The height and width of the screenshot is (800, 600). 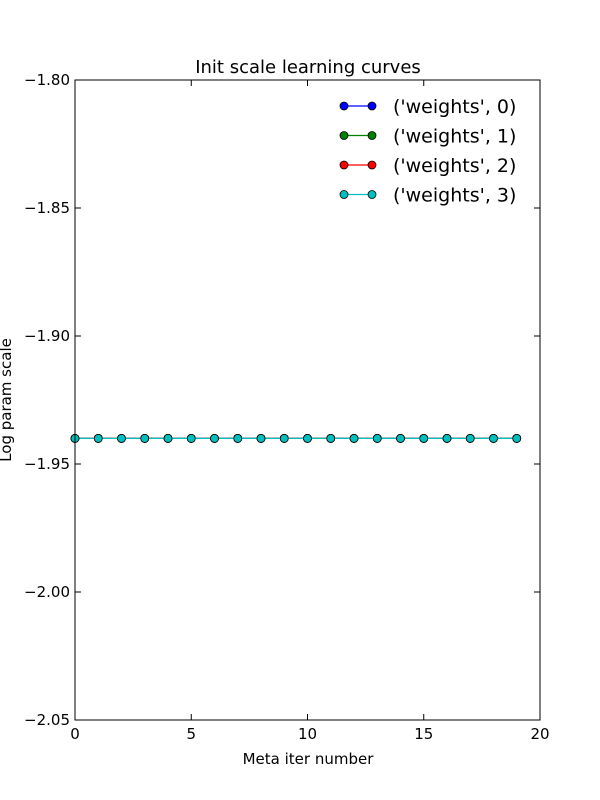 I want to click on legend-item: ('weights', 0), so click(x=427, y=107).